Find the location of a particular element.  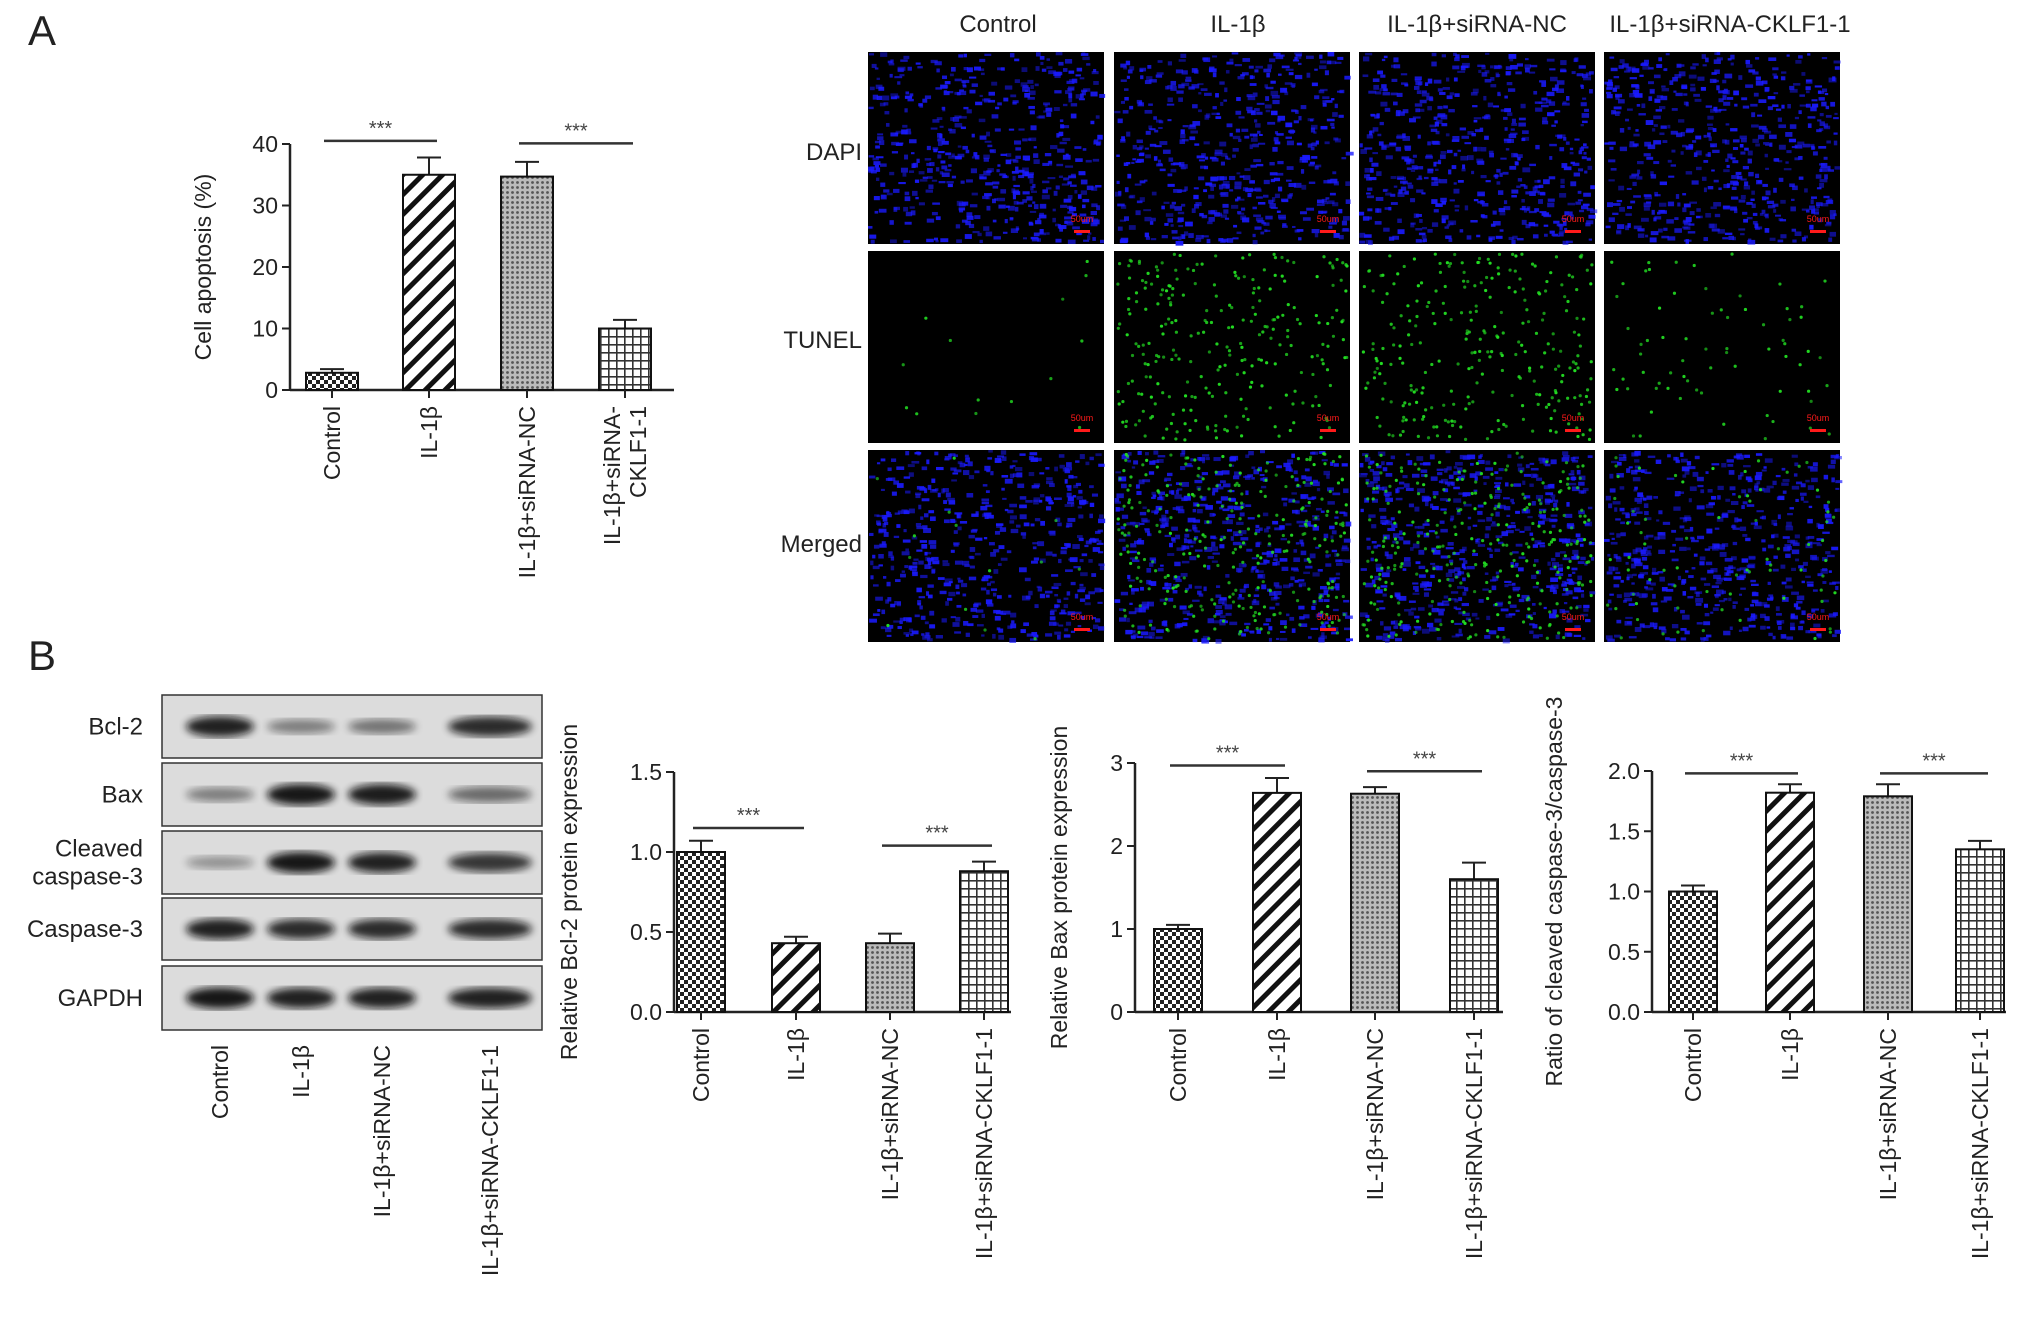

tunel-positive-cells is located at coordinates (1232, 347).